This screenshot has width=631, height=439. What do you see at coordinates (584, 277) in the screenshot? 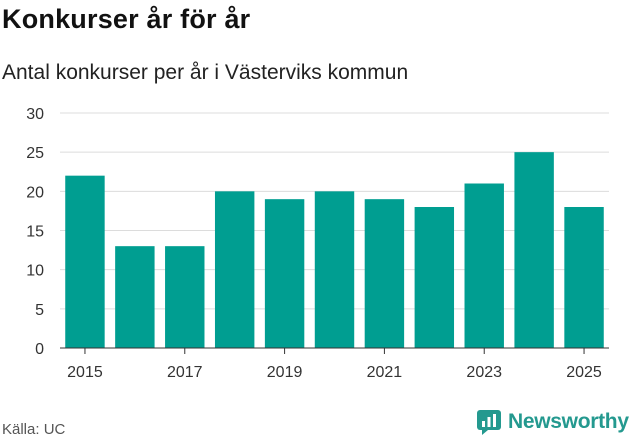
I see `bar-2025` at bounding box center [584, 277].